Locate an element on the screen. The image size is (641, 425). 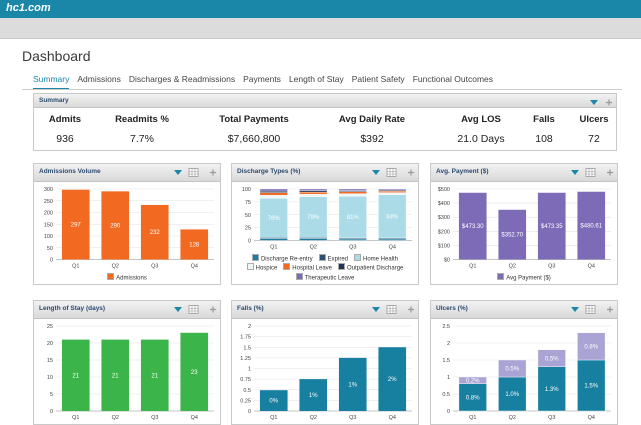
tab: Patient Safety is located at coordinates (378, 79).